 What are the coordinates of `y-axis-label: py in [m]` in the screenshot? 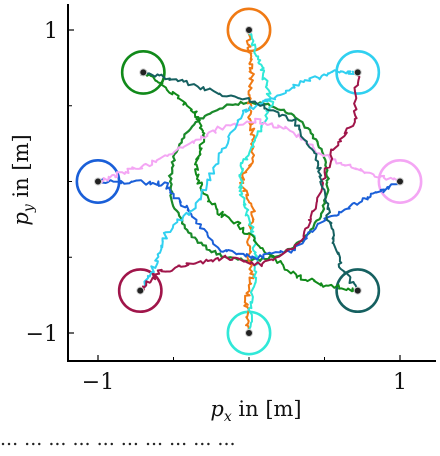 It's located at (23, 179).